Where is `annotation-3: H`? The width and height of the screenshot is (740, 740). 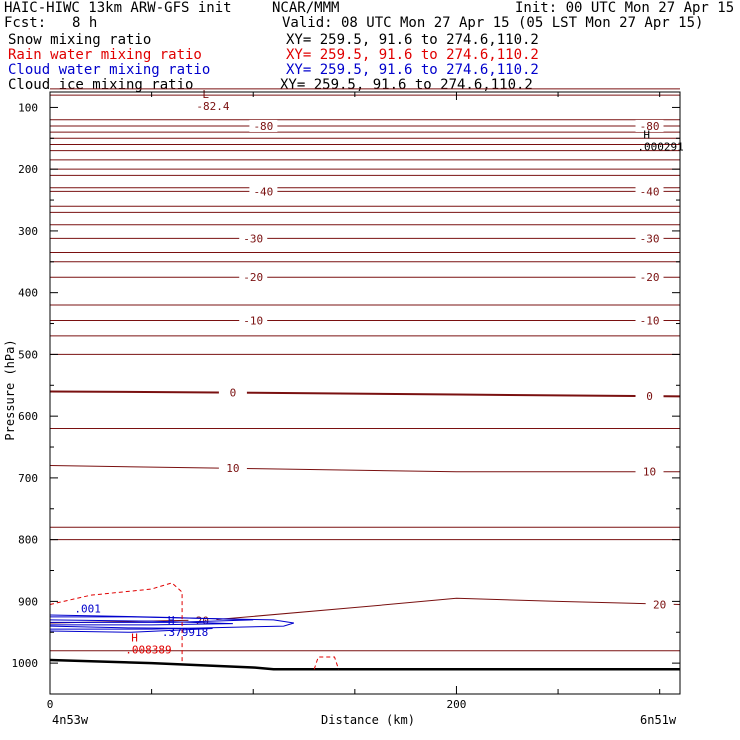
annotation-3: H is located at coordinates (171, 620).